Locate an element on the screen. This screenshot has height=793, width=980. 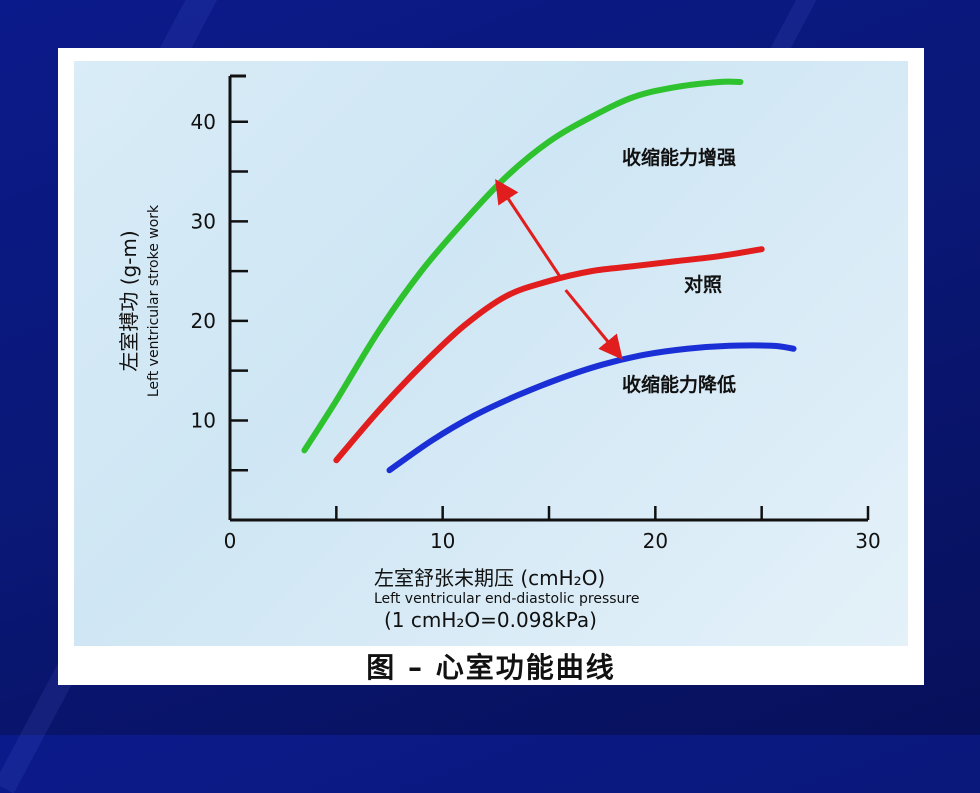
series-label: 收缩能力降低 is located at coordinates (679, 384).